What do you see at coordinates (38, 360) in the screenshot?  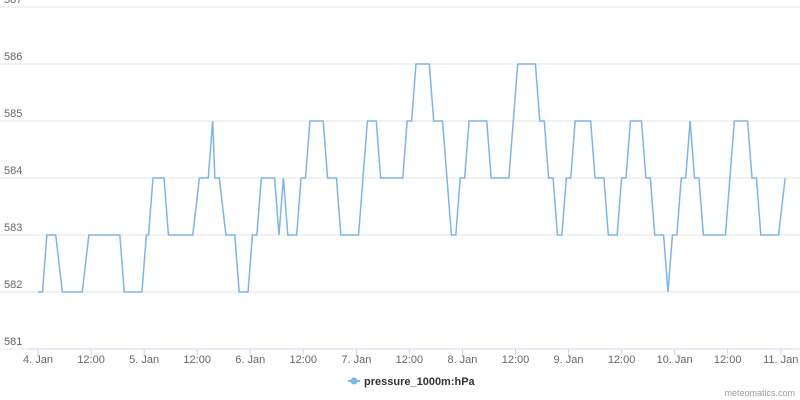 I see `x-tick-label: 4. Jan` at bounding box center [38, 360].